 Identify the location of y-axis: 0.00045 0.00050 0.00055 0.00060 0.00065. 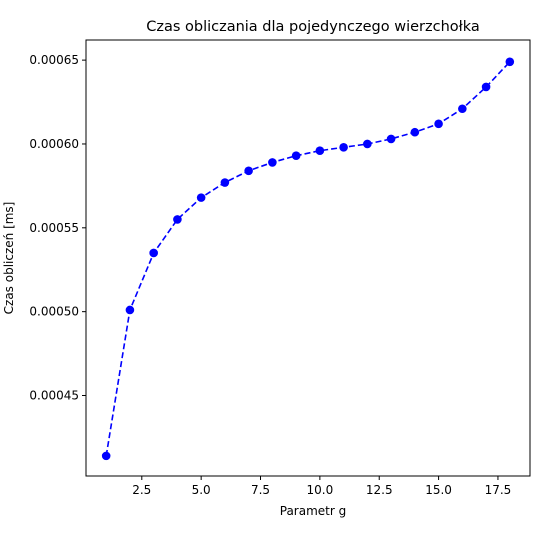
(57, 228).